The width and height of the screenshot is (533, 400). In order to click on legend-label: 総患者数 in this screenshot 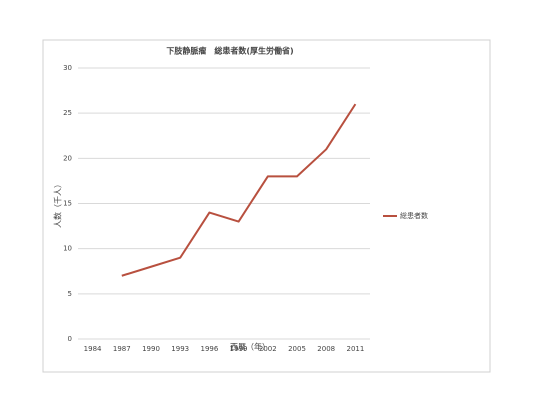, I will do `click(414, 215)`.